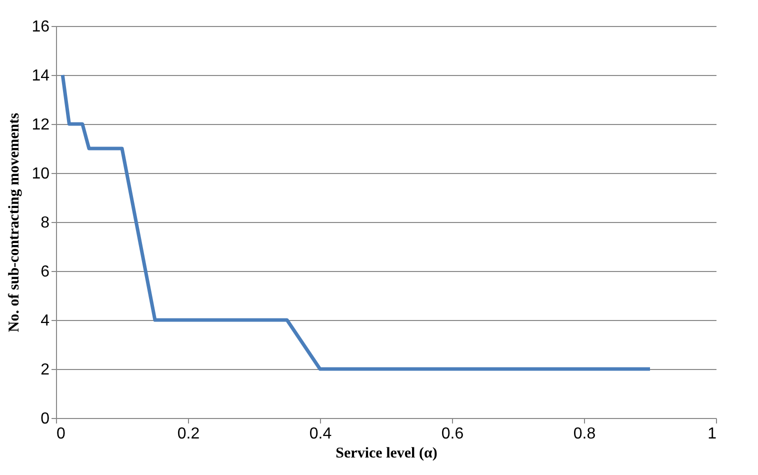  I want to click on x-tick-label: 0.2, so click(188, 434).